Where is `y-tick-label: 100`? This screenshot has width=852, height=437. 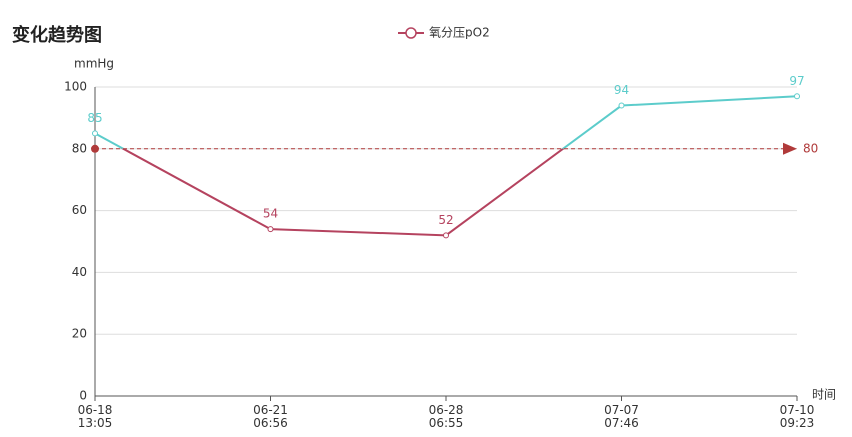 y-tick-label: 100 is located at coordinates (75, 87).